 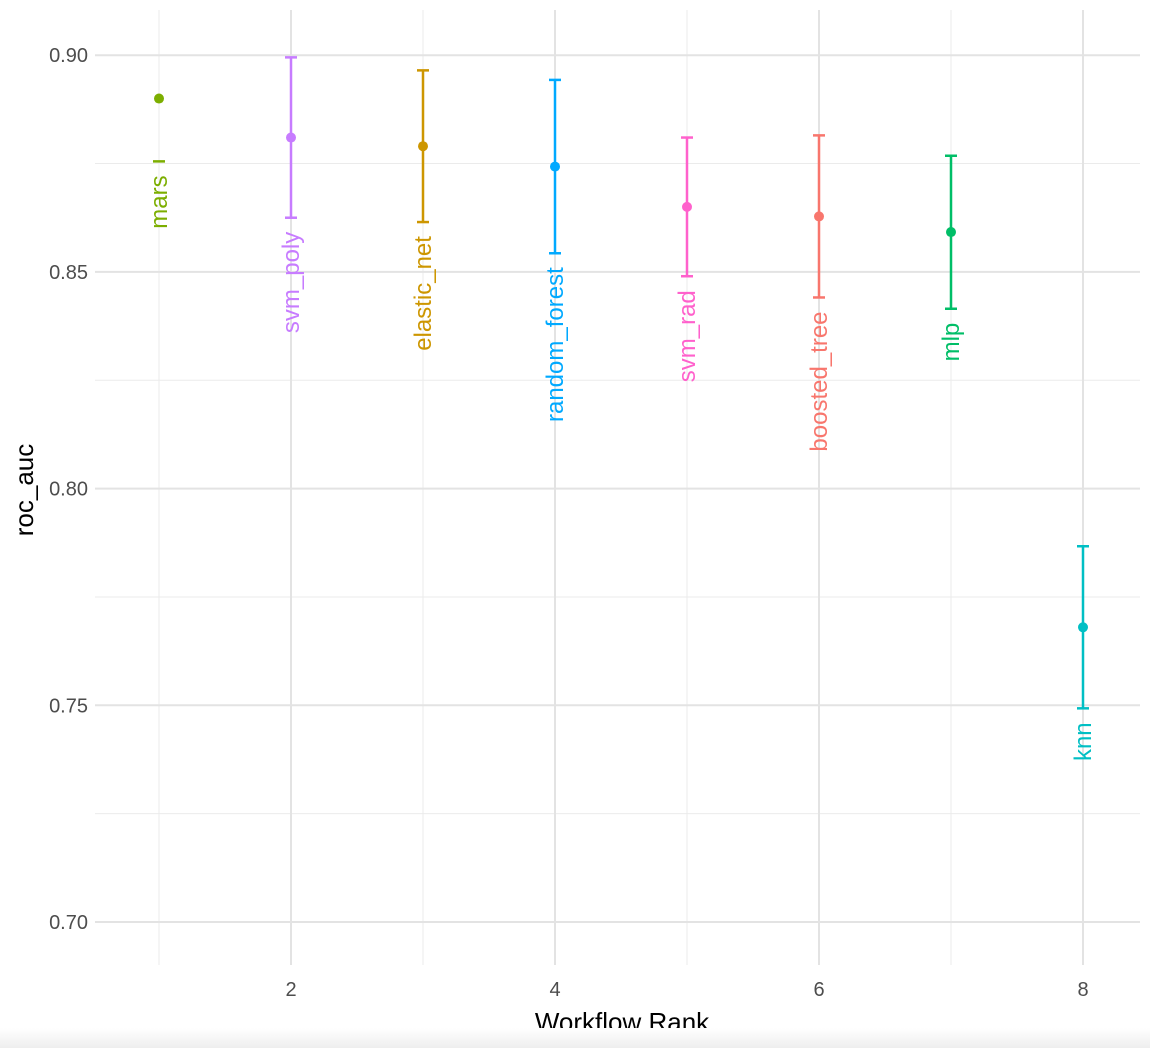 I want to click on x-tick-label: 8, so click(x=1082, y=990).